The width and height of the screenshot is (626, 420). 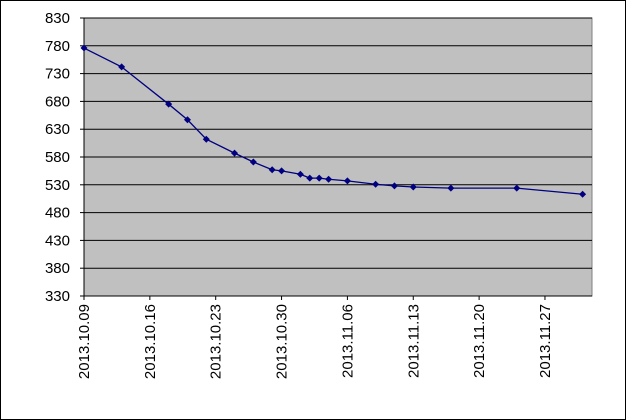 What do you see at coordinates (57, 129) in the screenshot?
I see `y-tick-label: 630` at bounding box center [57, 129].